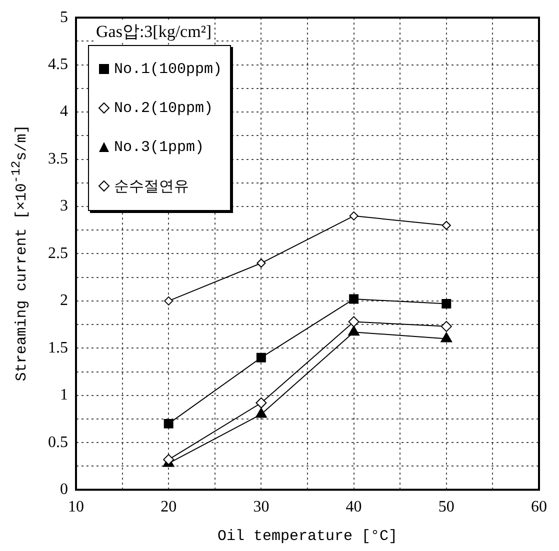 The width and height of the screenshot is (559, 551). I want to click on x-tick-label: 30, so click(261, 507).